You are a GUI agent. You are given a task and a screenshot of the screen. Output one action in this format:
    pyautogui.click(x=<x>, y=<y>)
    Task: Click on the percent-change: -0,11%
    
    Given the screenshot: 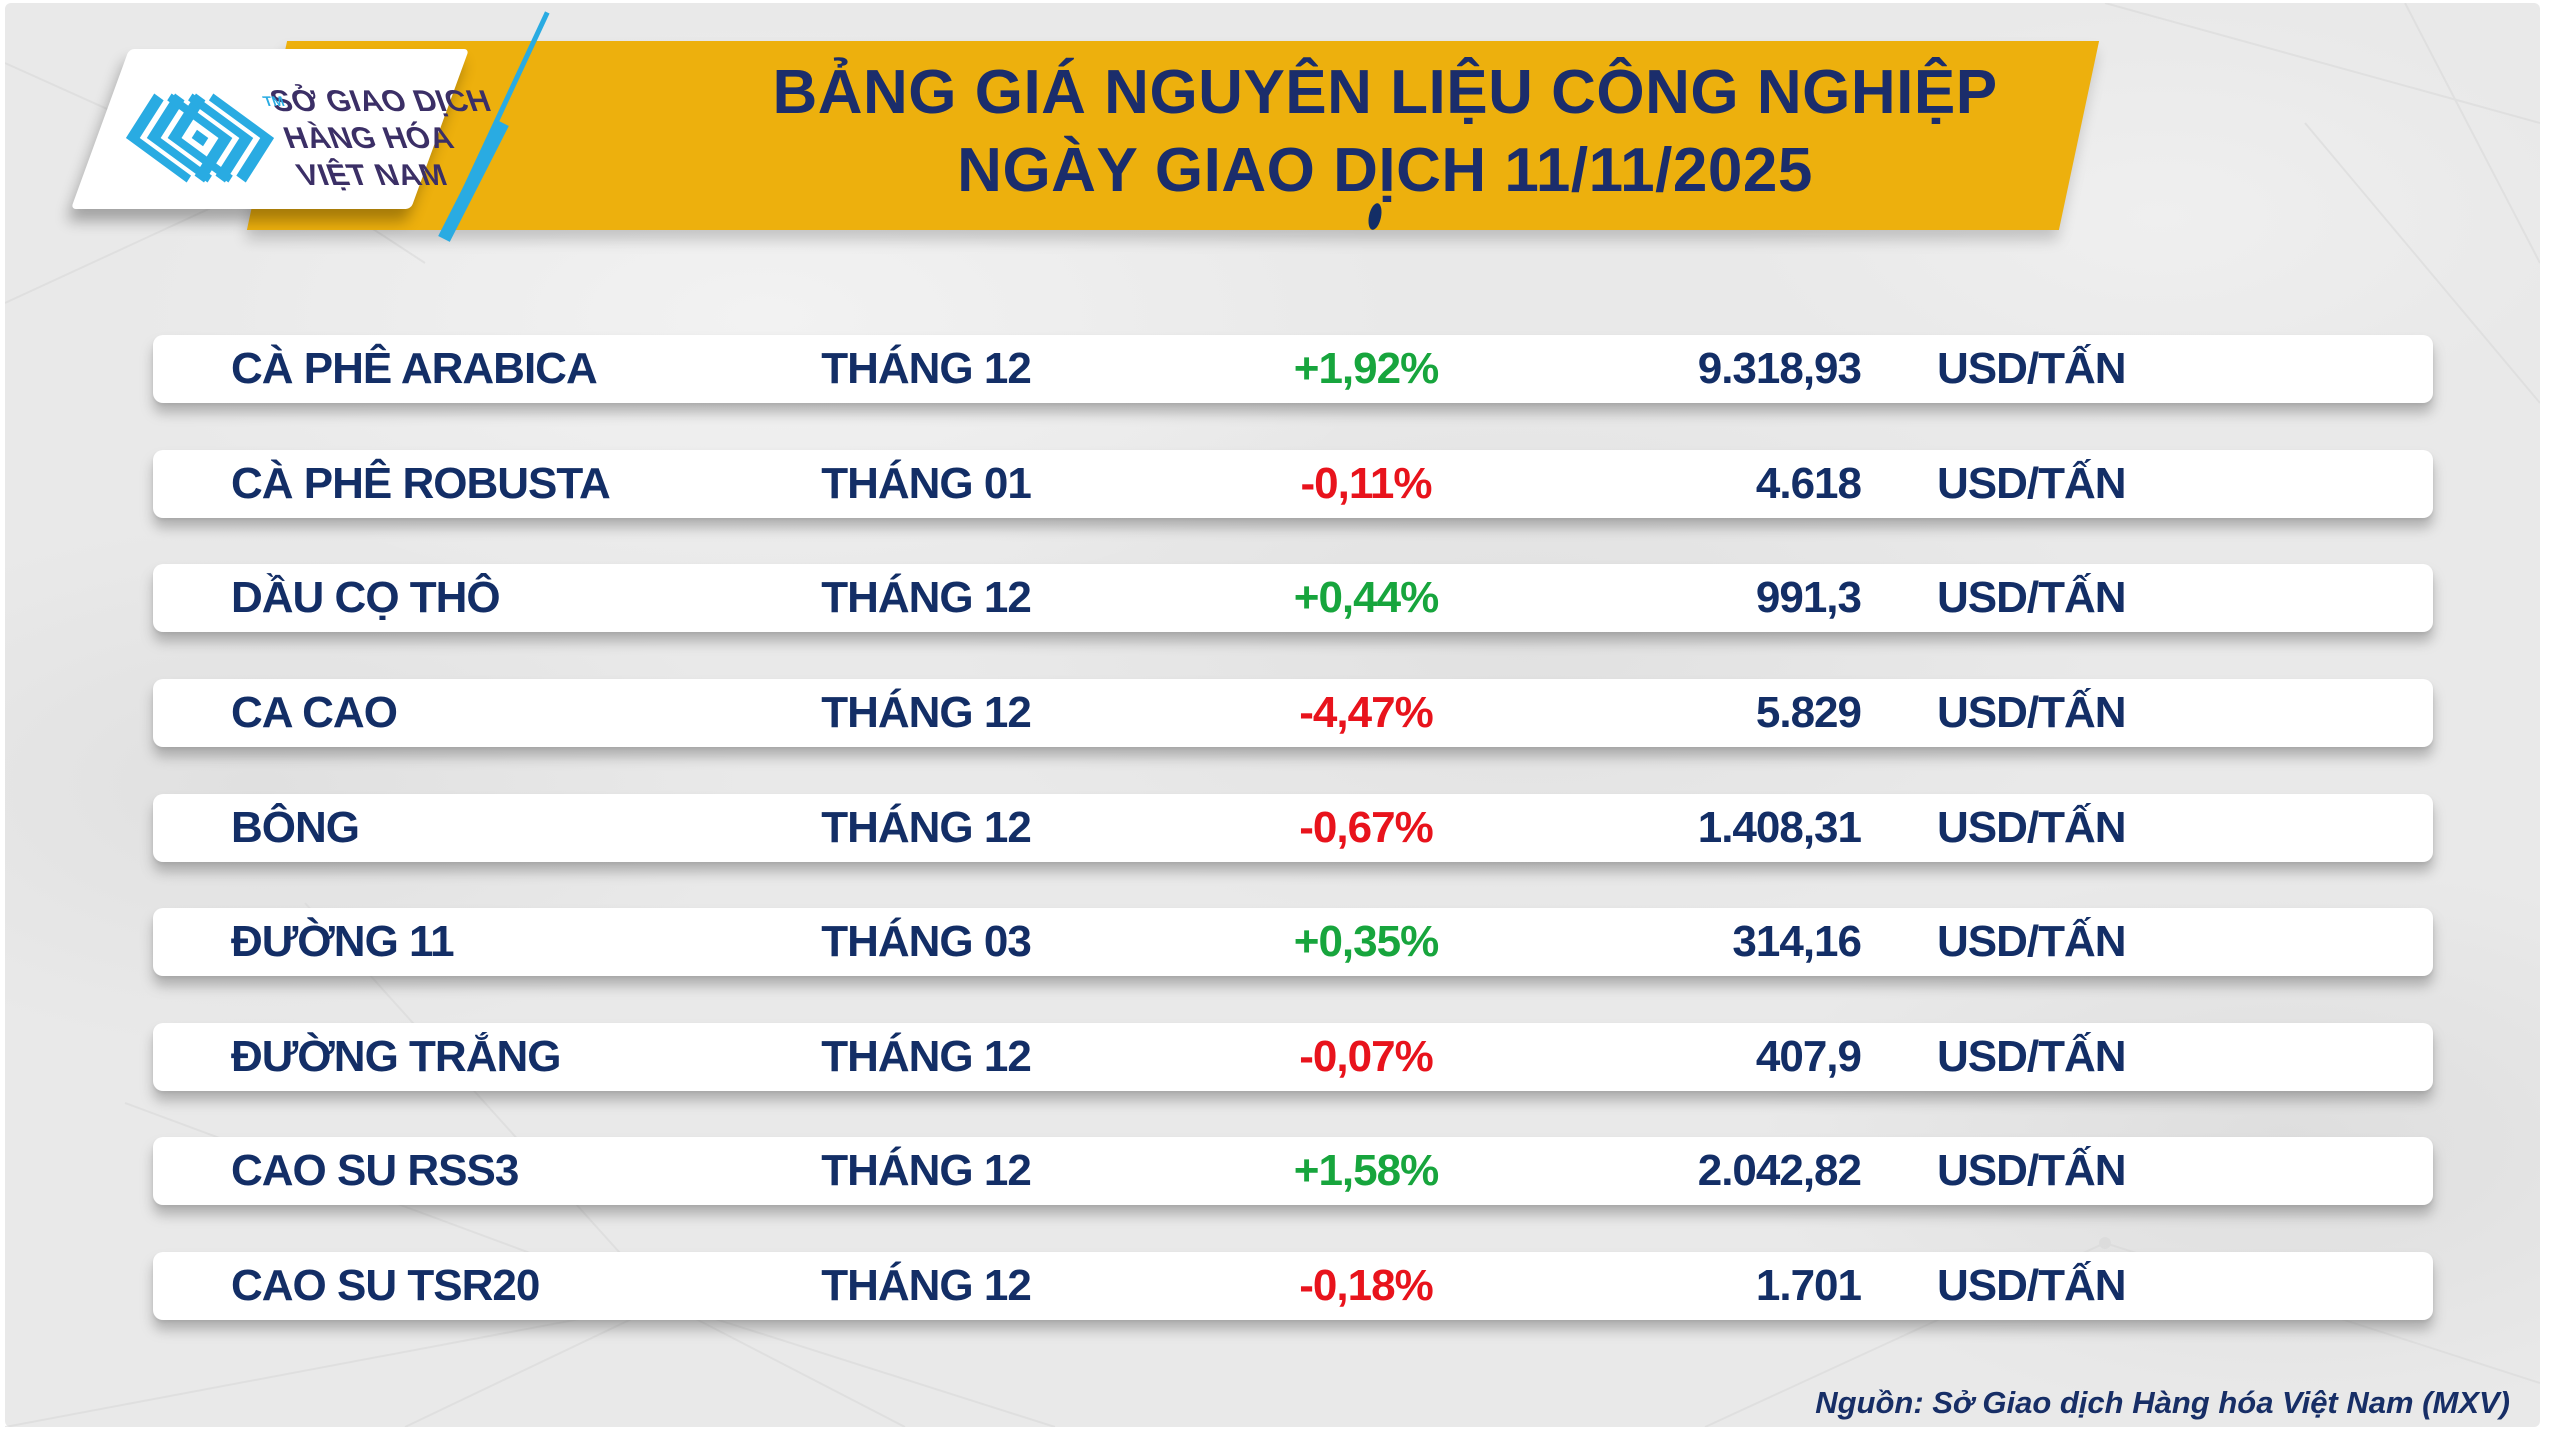 What is the action you would take?
    pyautogui.click(x=1366, y=483)
    